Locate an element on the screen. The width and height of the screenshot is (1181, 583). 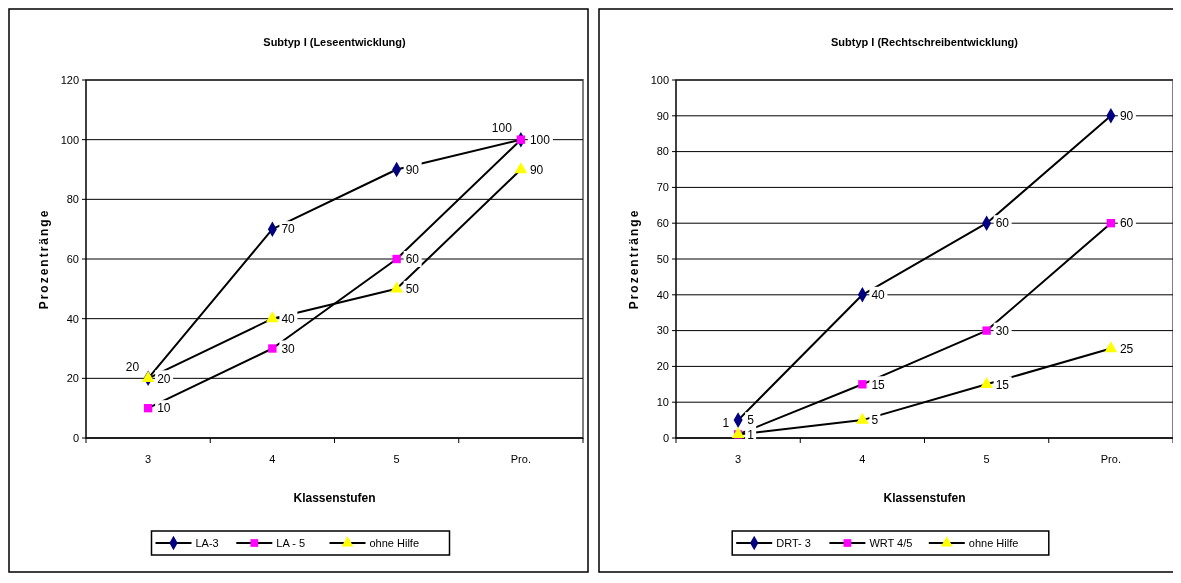
y-tick-label: 30 is located at coordinates (662, 330).